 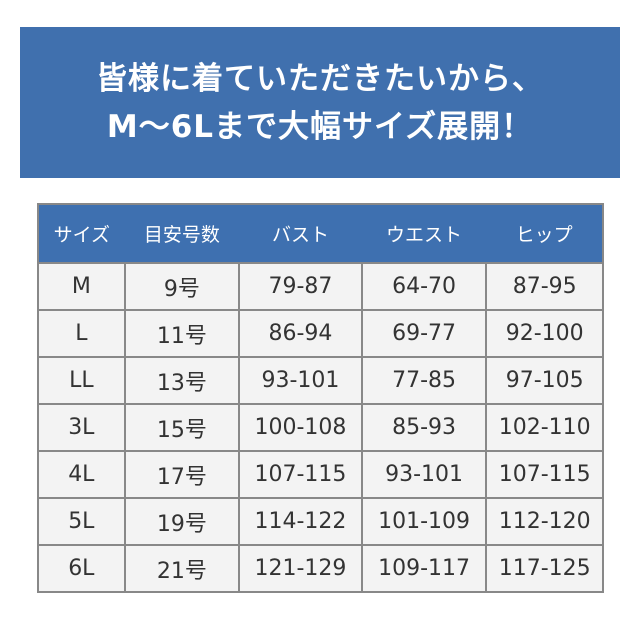 I want to click on cell-bust: 86-94, so click(x=300, y=333).